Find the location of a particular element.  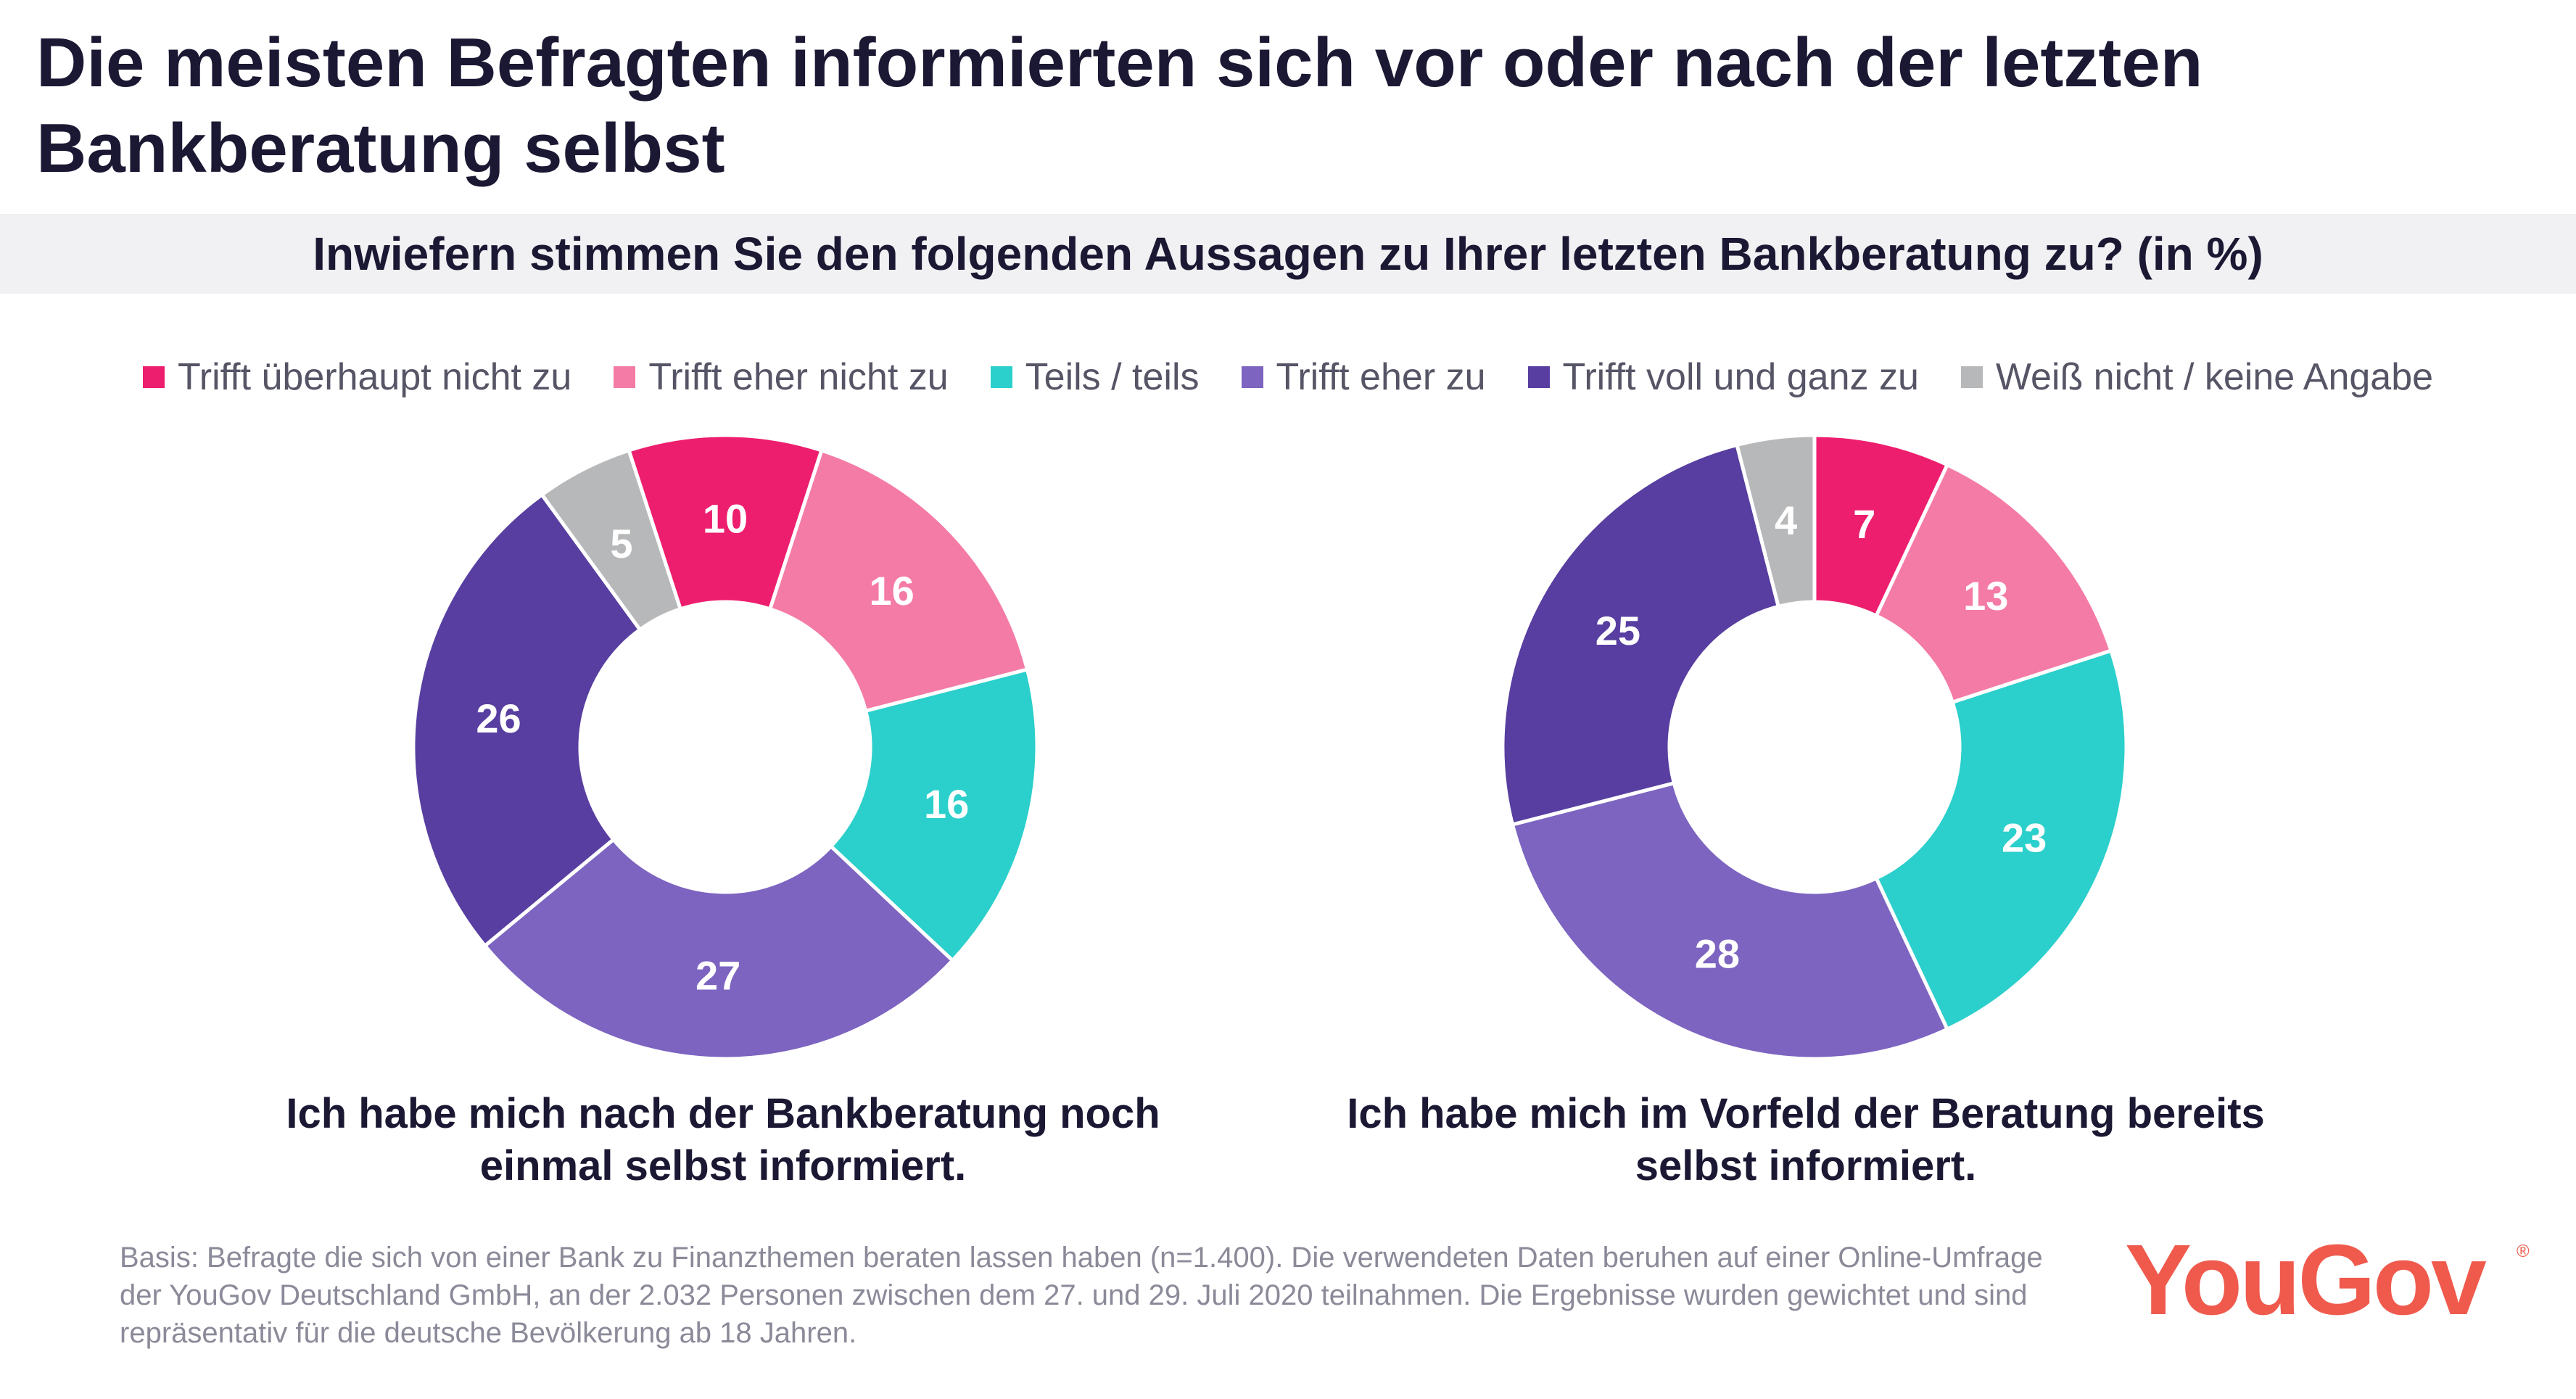

donut-slice-label: 7 is located at coordinates (1864, 524).